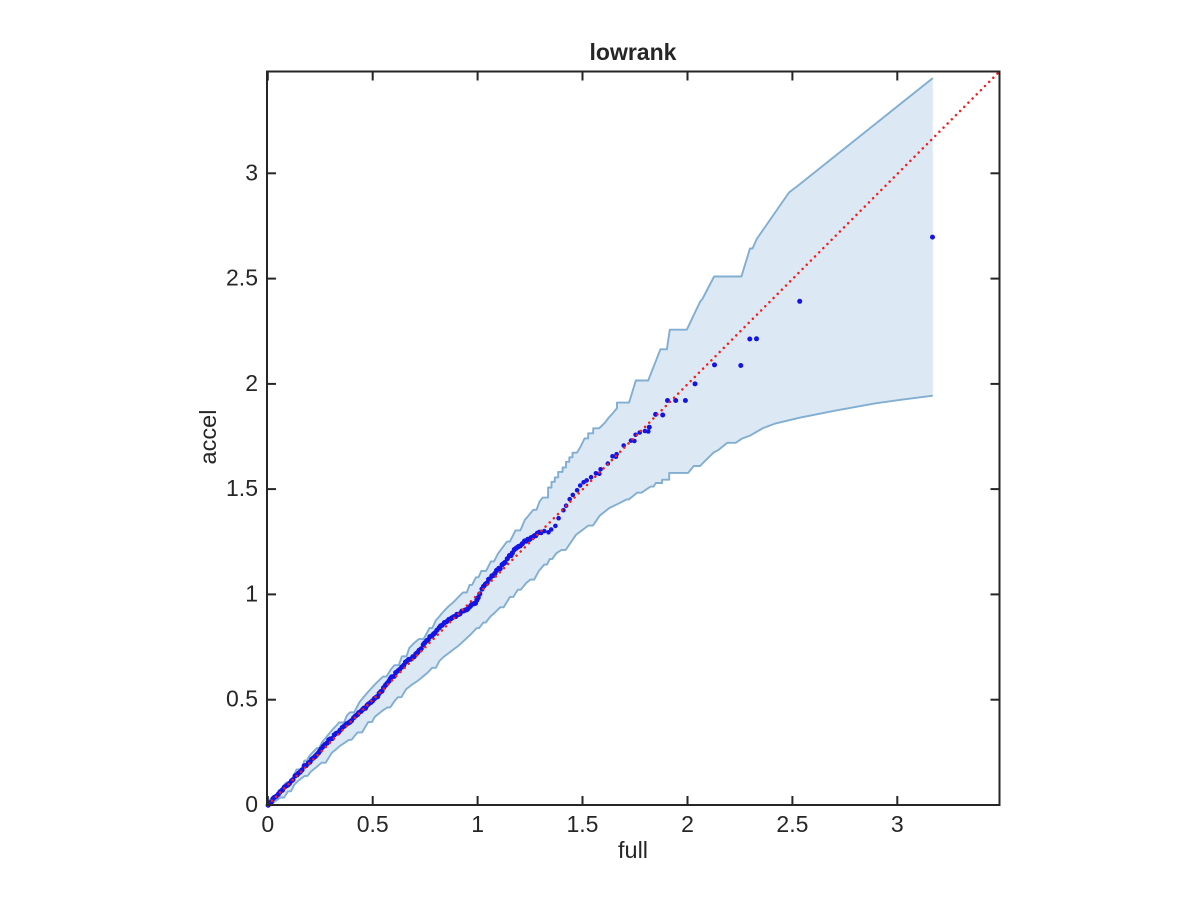  I want to click on svg-text: lowrank, so click(633, 52).